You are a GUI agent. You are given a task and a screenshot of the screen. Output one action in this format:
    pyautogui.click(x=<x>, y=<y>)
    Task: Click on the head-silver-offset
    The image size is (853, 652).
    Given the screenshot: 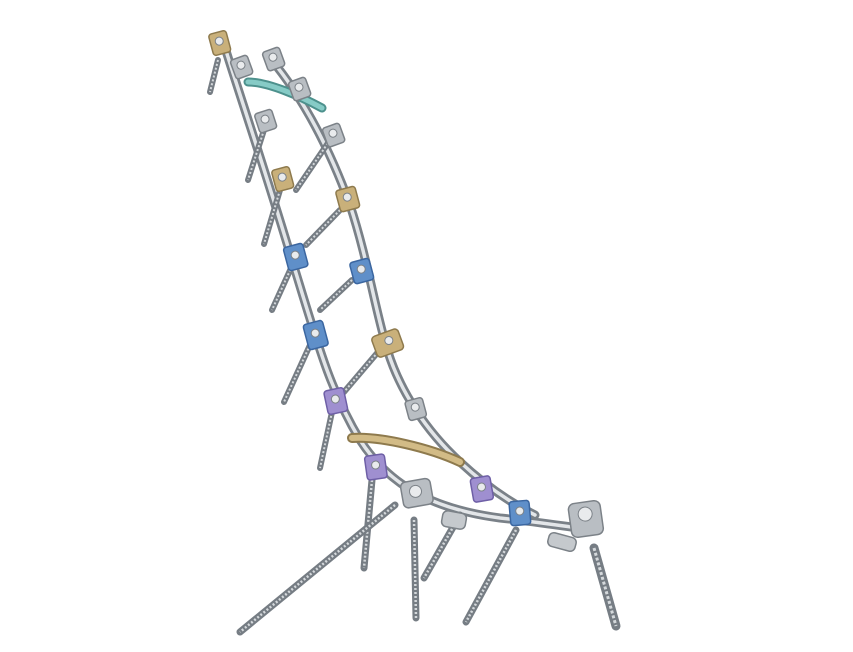 What is the action you would take?
    pyautogui.click(x=416, y=493)
    